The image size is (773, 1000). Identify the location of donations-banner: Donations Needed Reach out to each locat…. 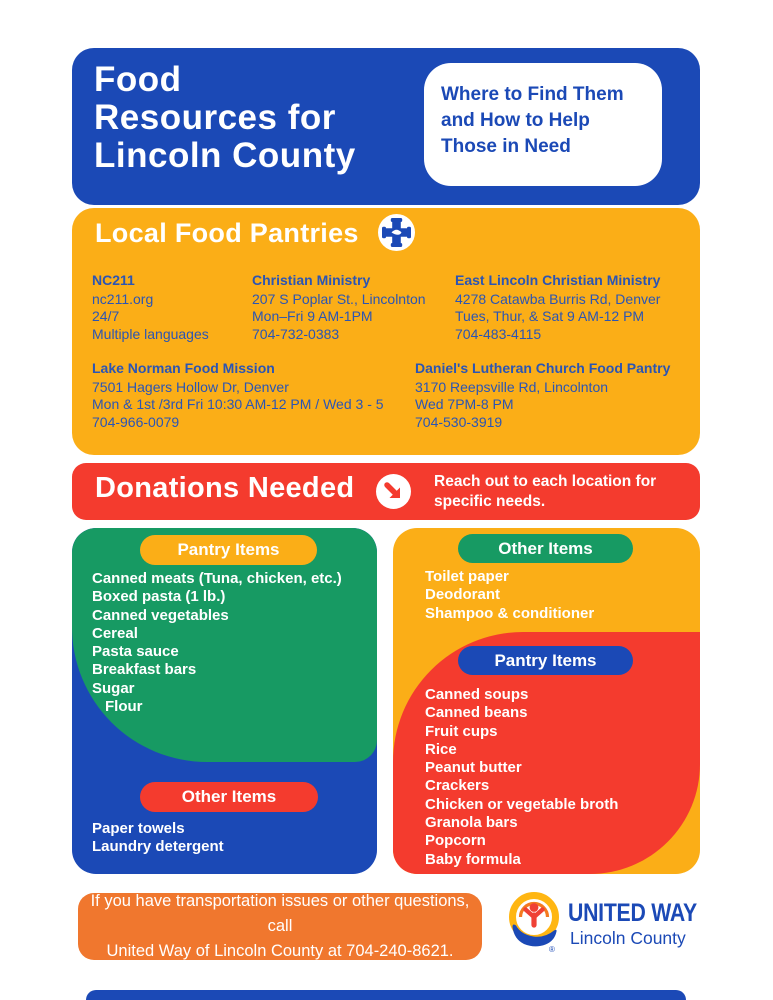
(386, 491).